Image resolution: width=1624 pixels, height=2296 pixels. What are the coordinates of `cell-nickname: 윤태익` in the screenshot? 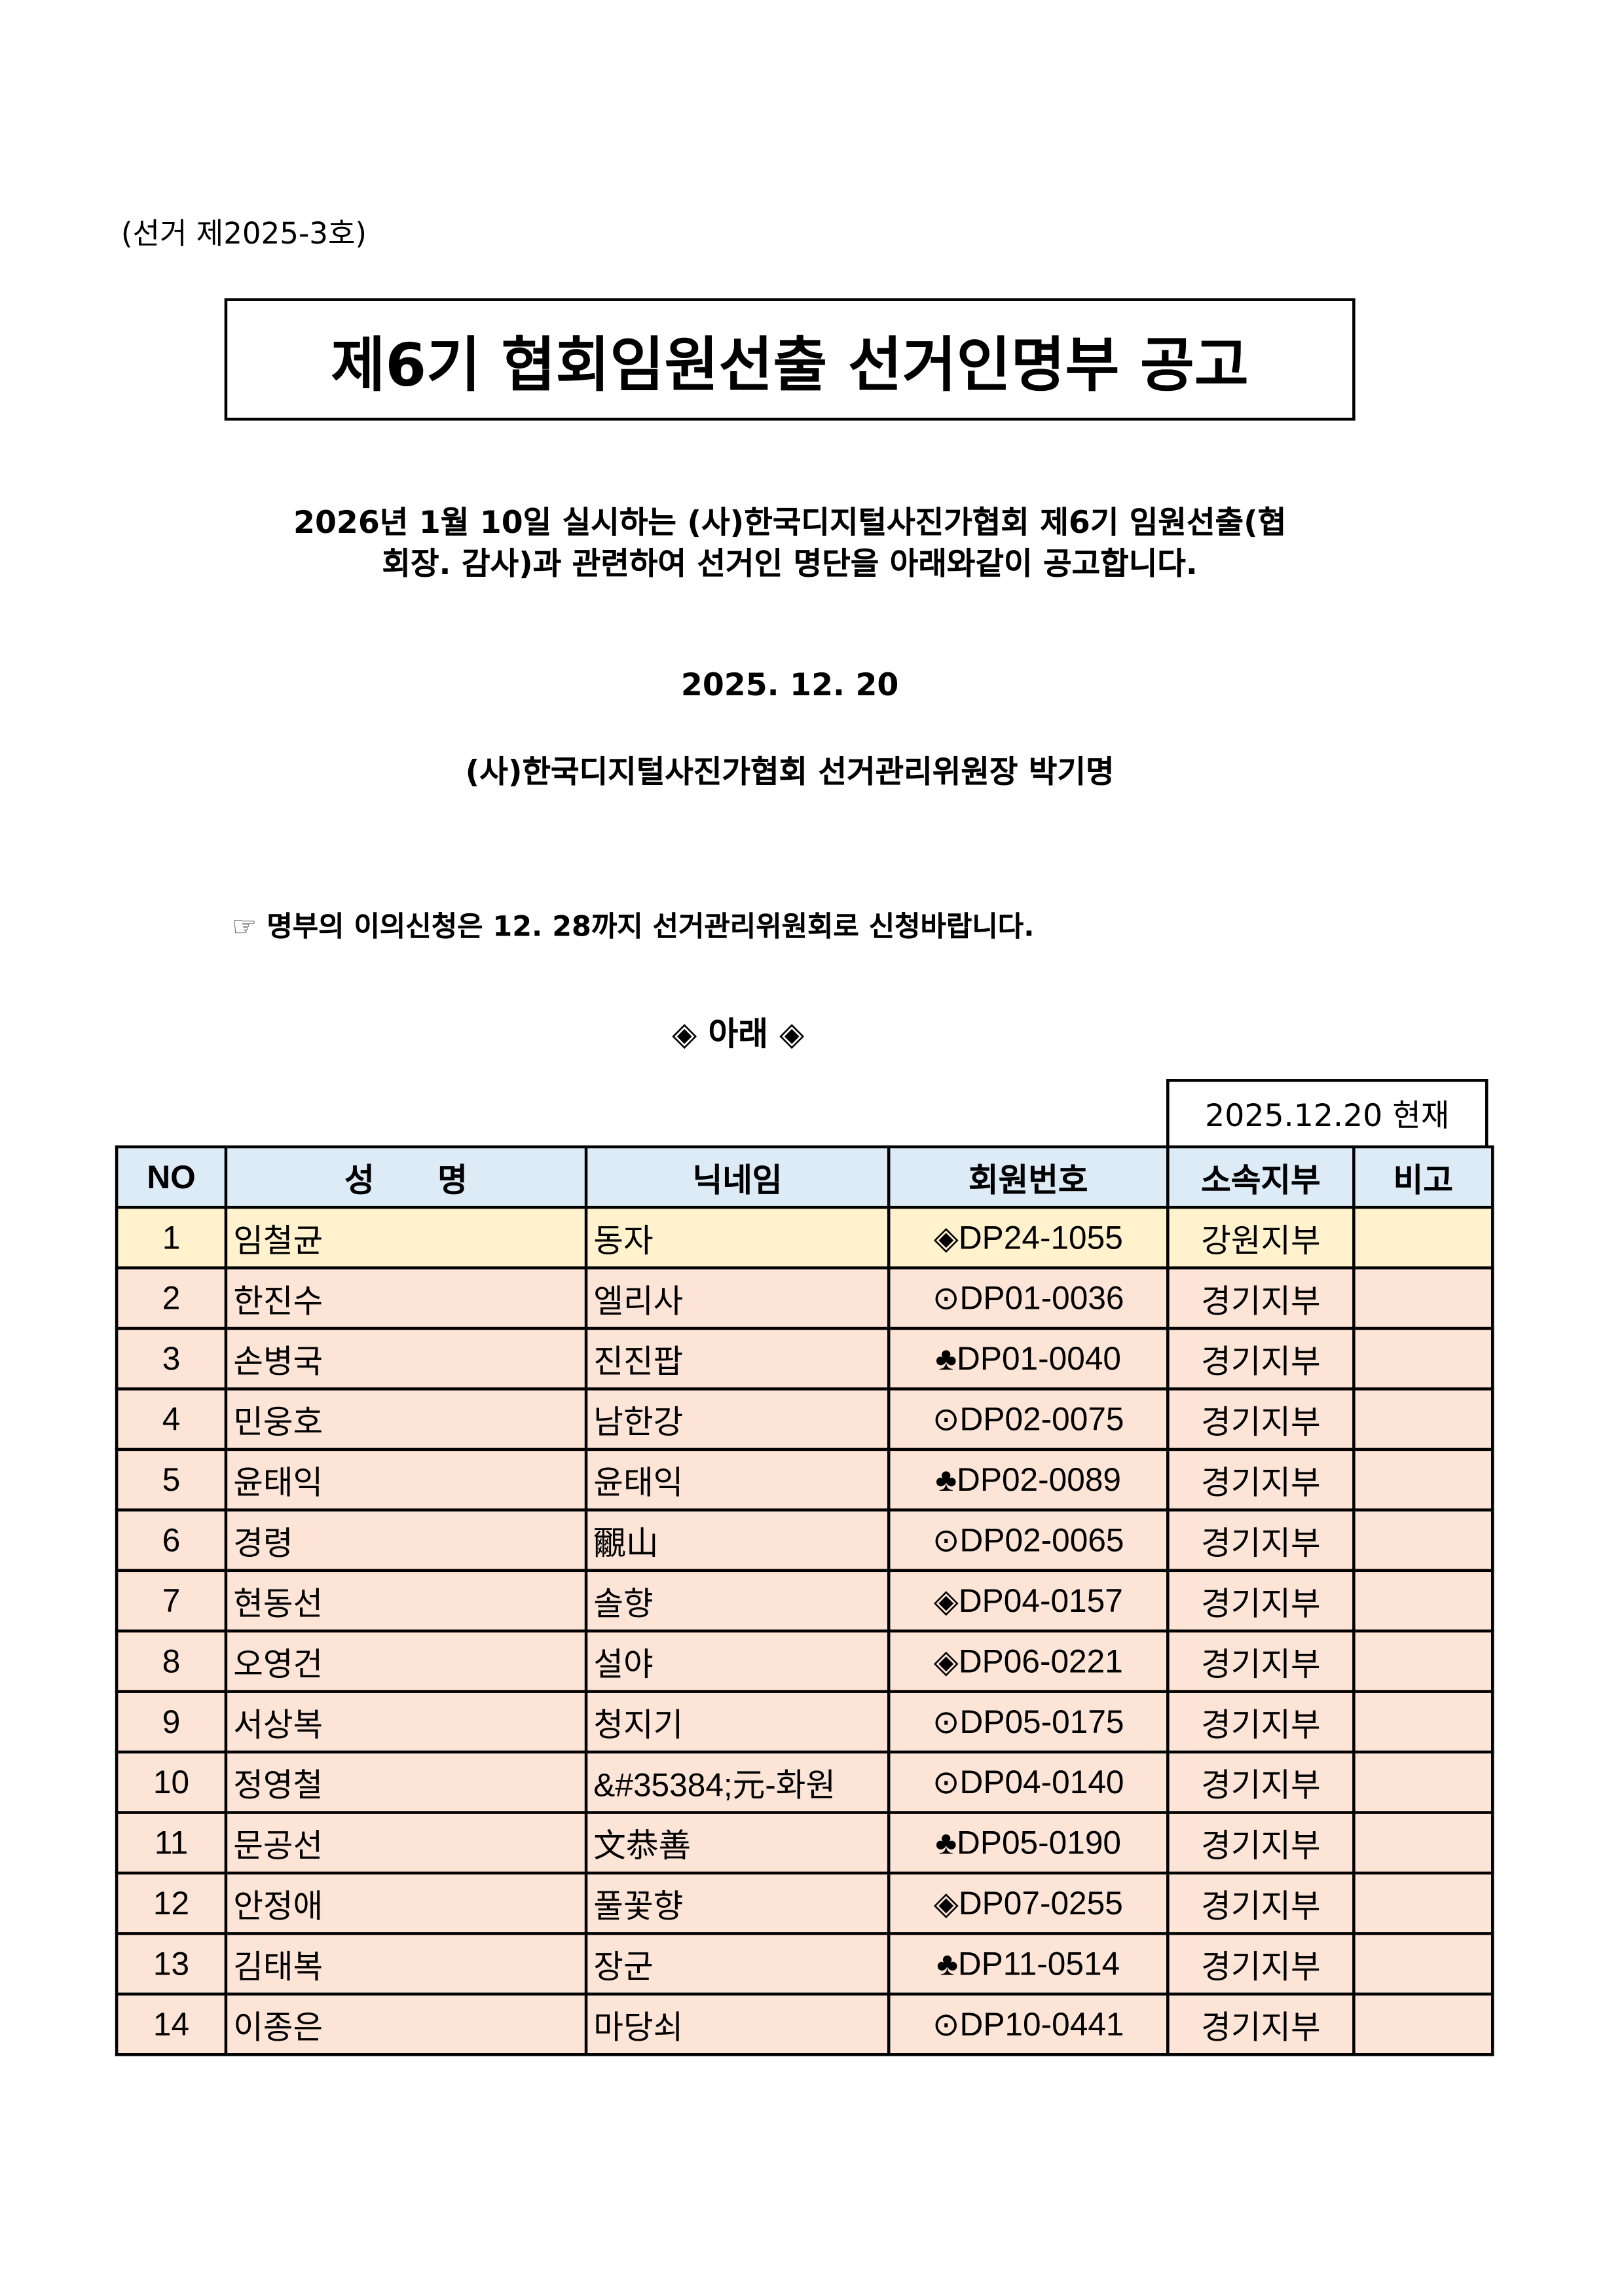 It's located at (737, 1480).